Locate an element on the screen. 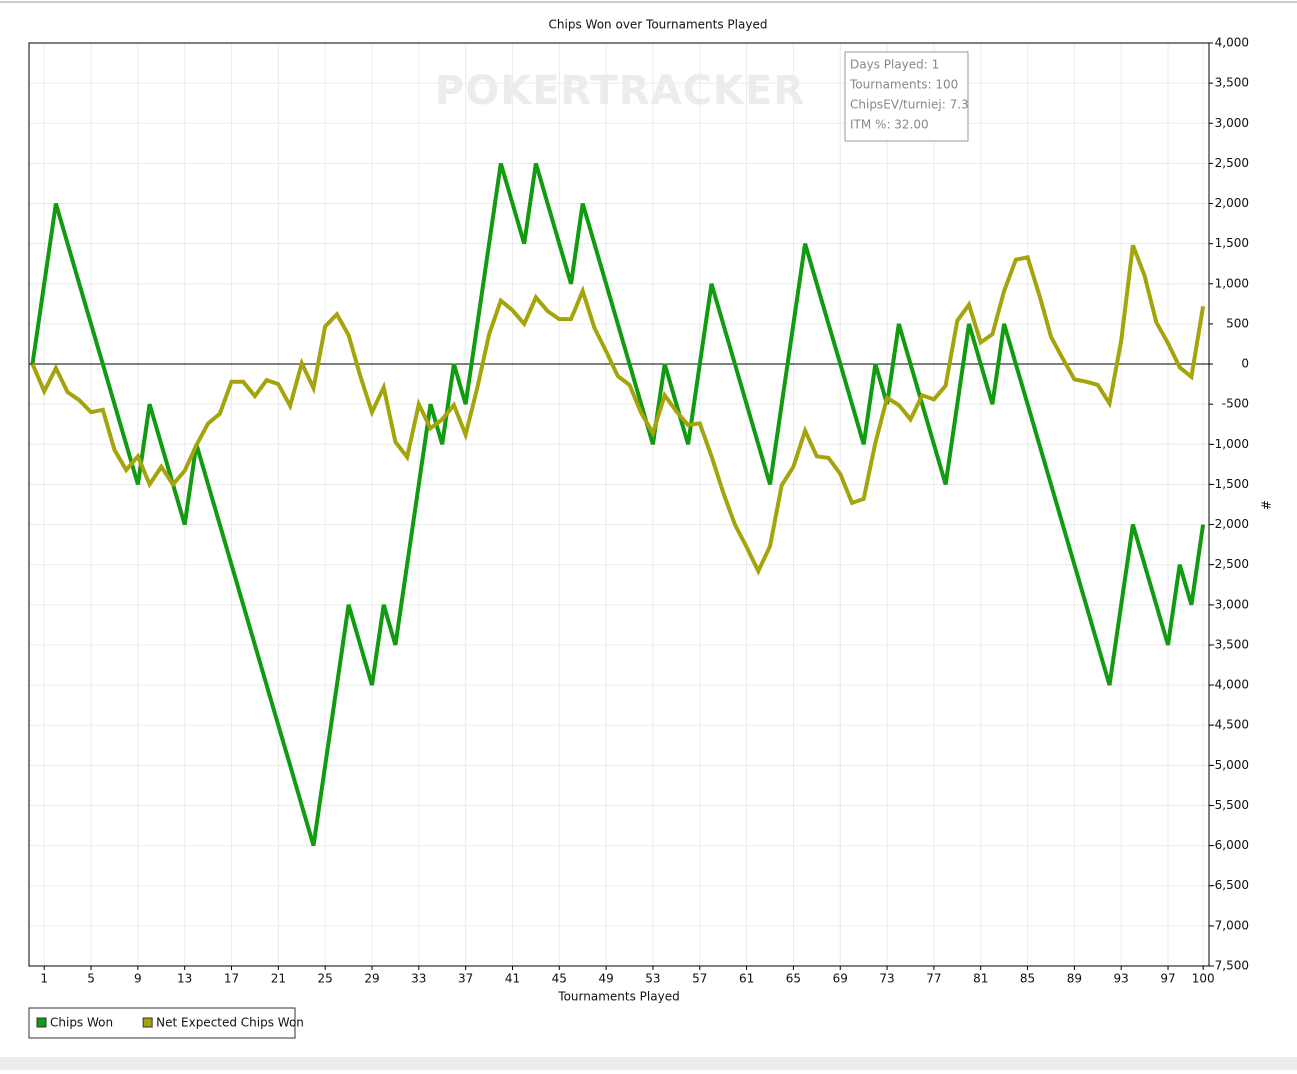 The height and width of the screenshot is (1074, 1297). legend: Chips Won Net Expected Chips Won is located at coordinates (166, 1023).